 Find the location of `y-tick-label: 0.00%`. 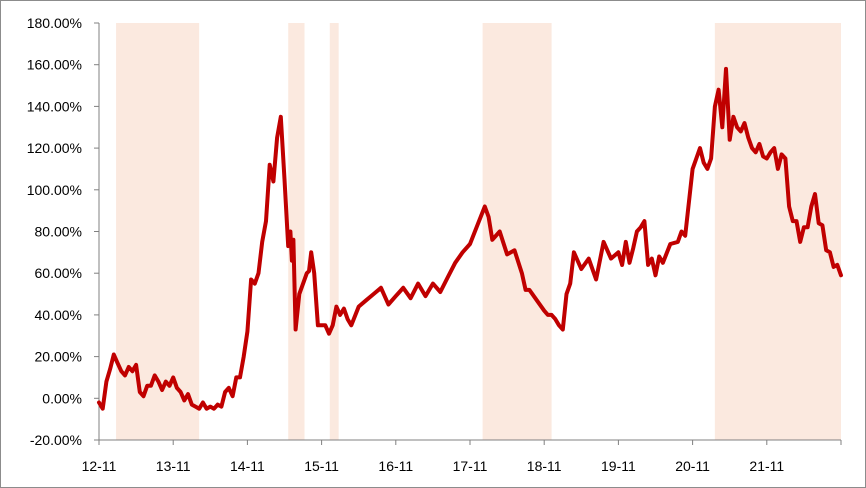

y-tick-label: 0.00% is located at coordinates (62, 398).